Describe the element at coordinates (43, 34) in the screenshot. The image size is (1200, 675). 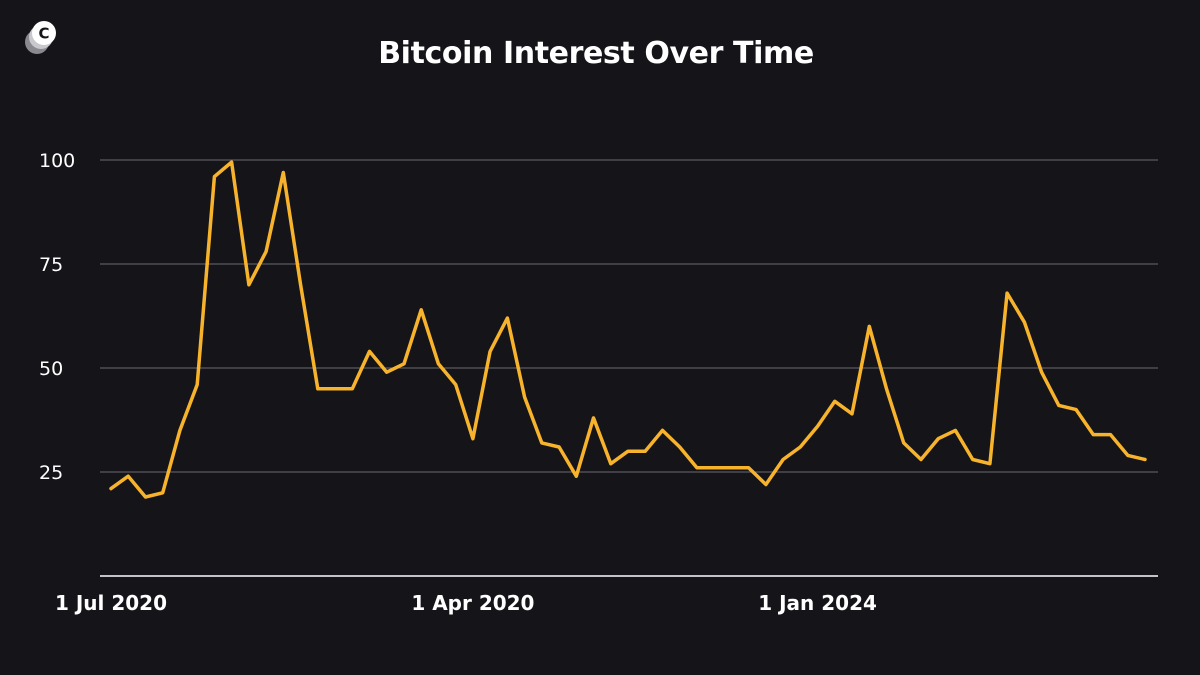
I see `svg-text: C` at that location.